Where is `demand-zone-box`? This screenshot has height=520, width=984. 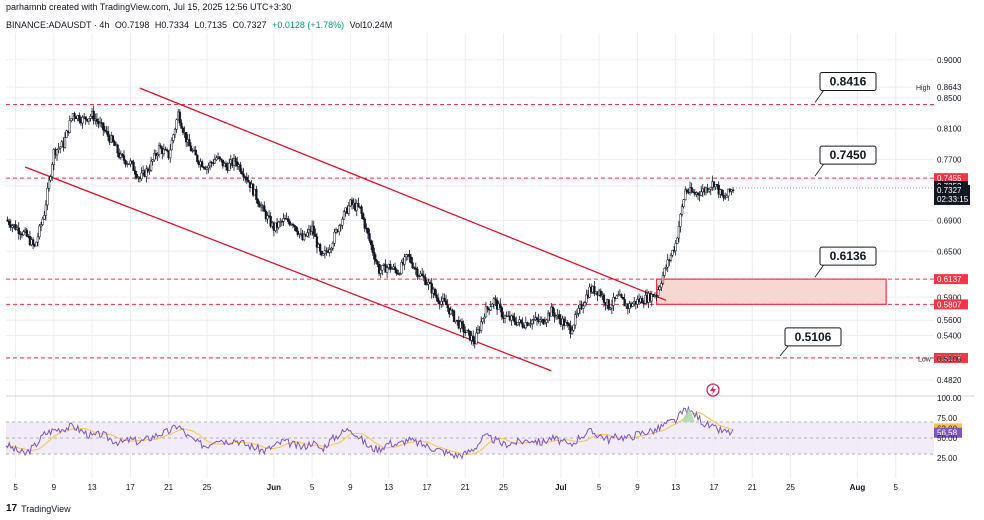
demand-zone-box is located at coordinates (771, 291).